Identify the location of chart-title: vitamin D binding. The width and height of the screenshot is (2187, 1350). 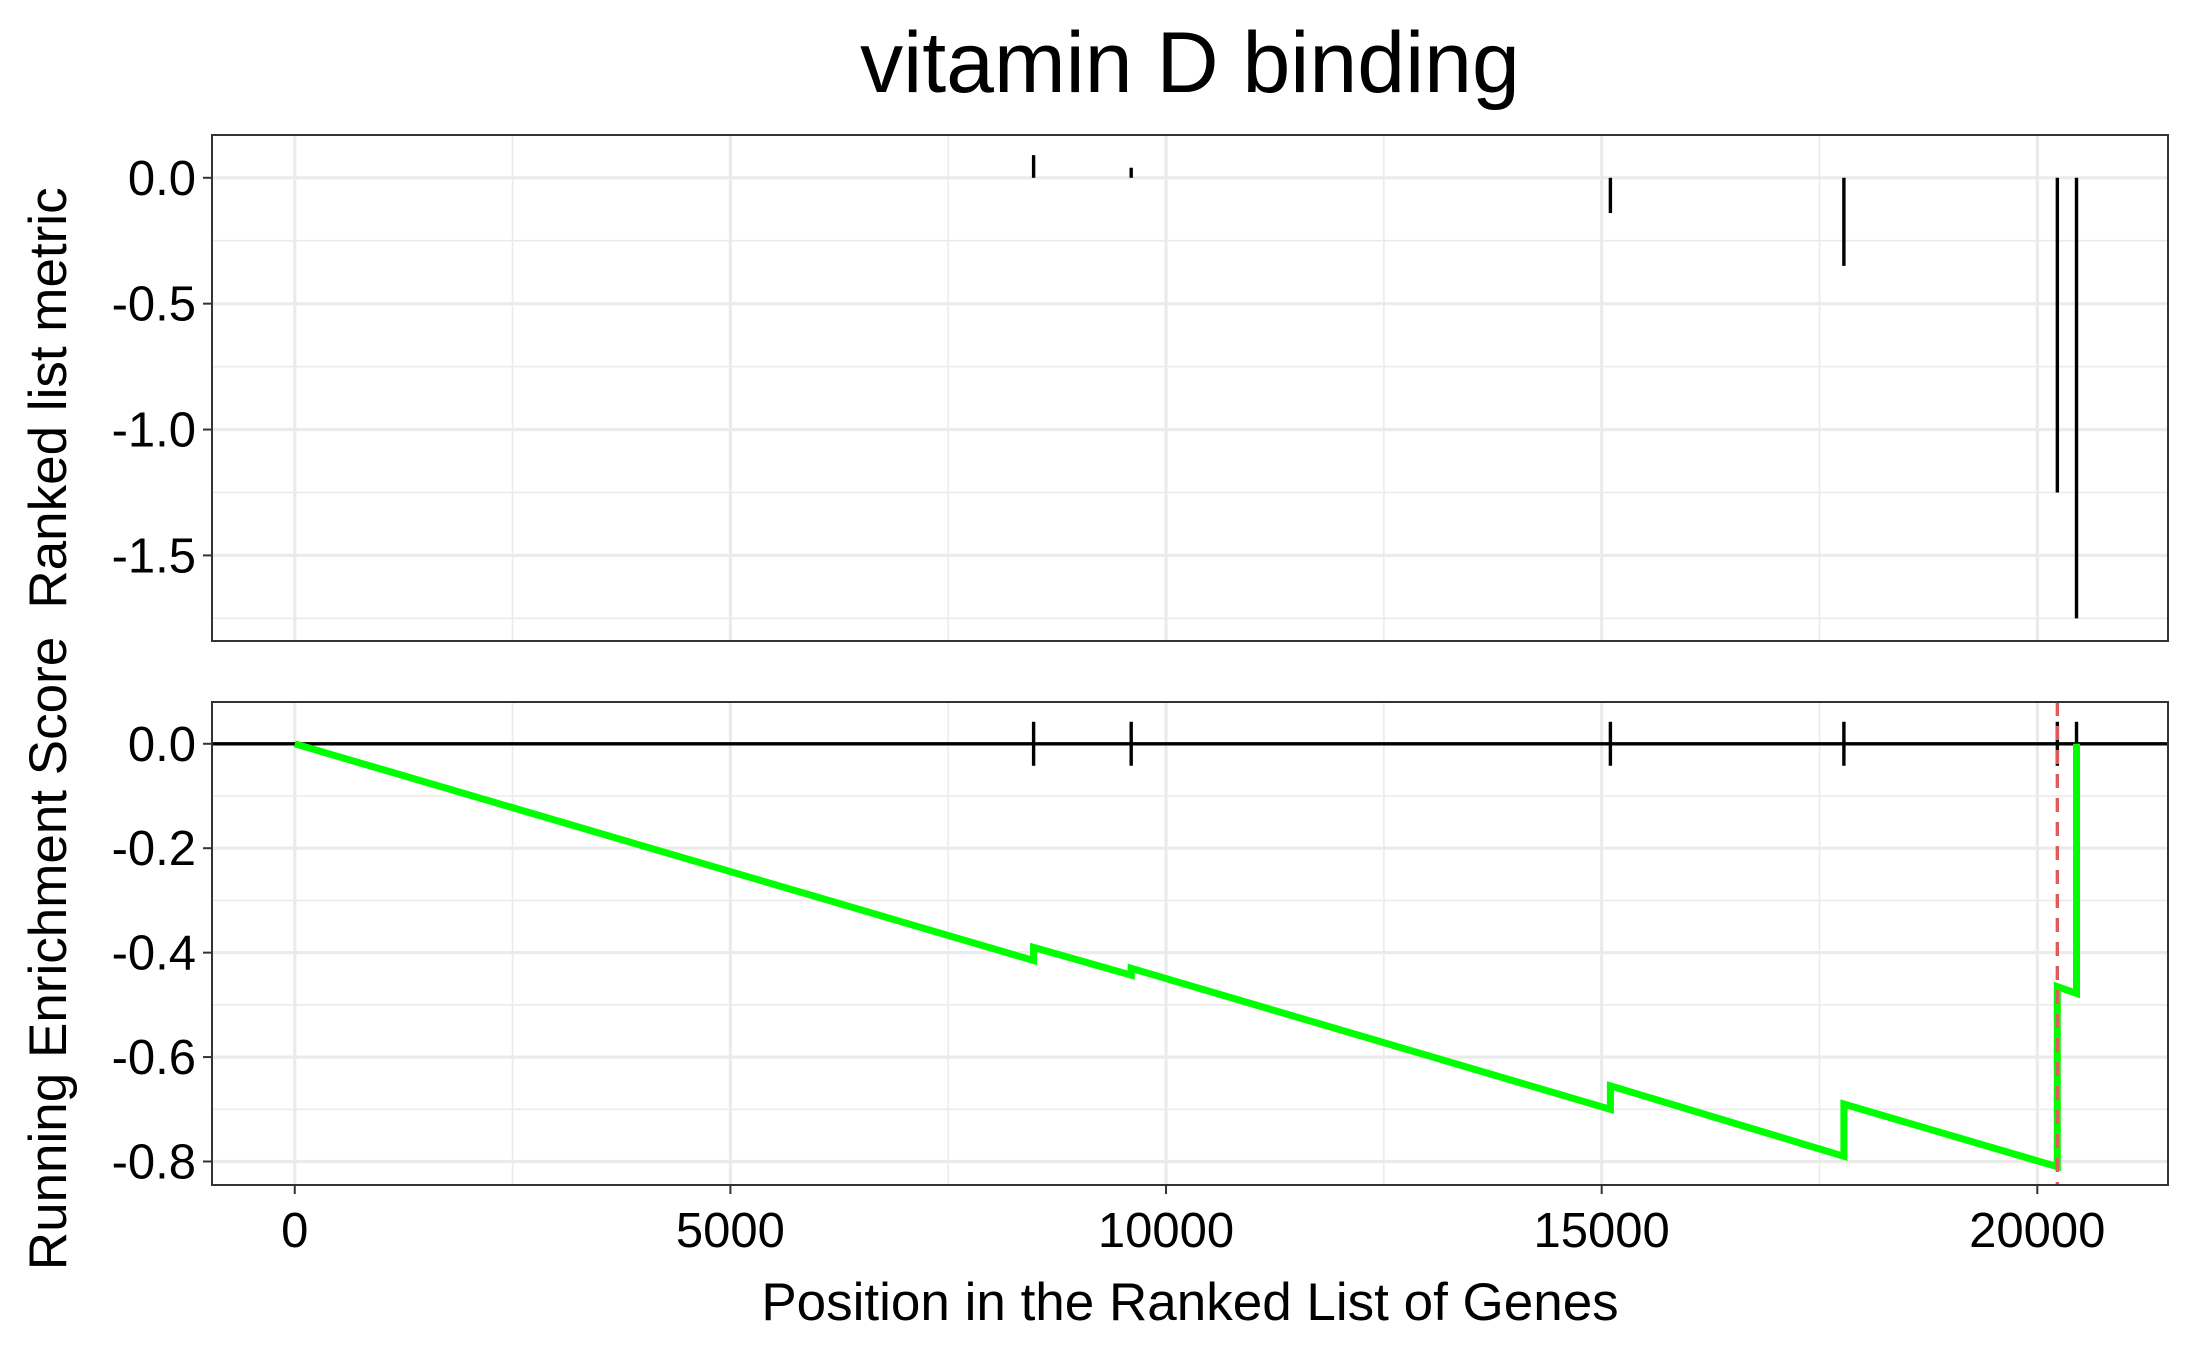
(1190, 63).